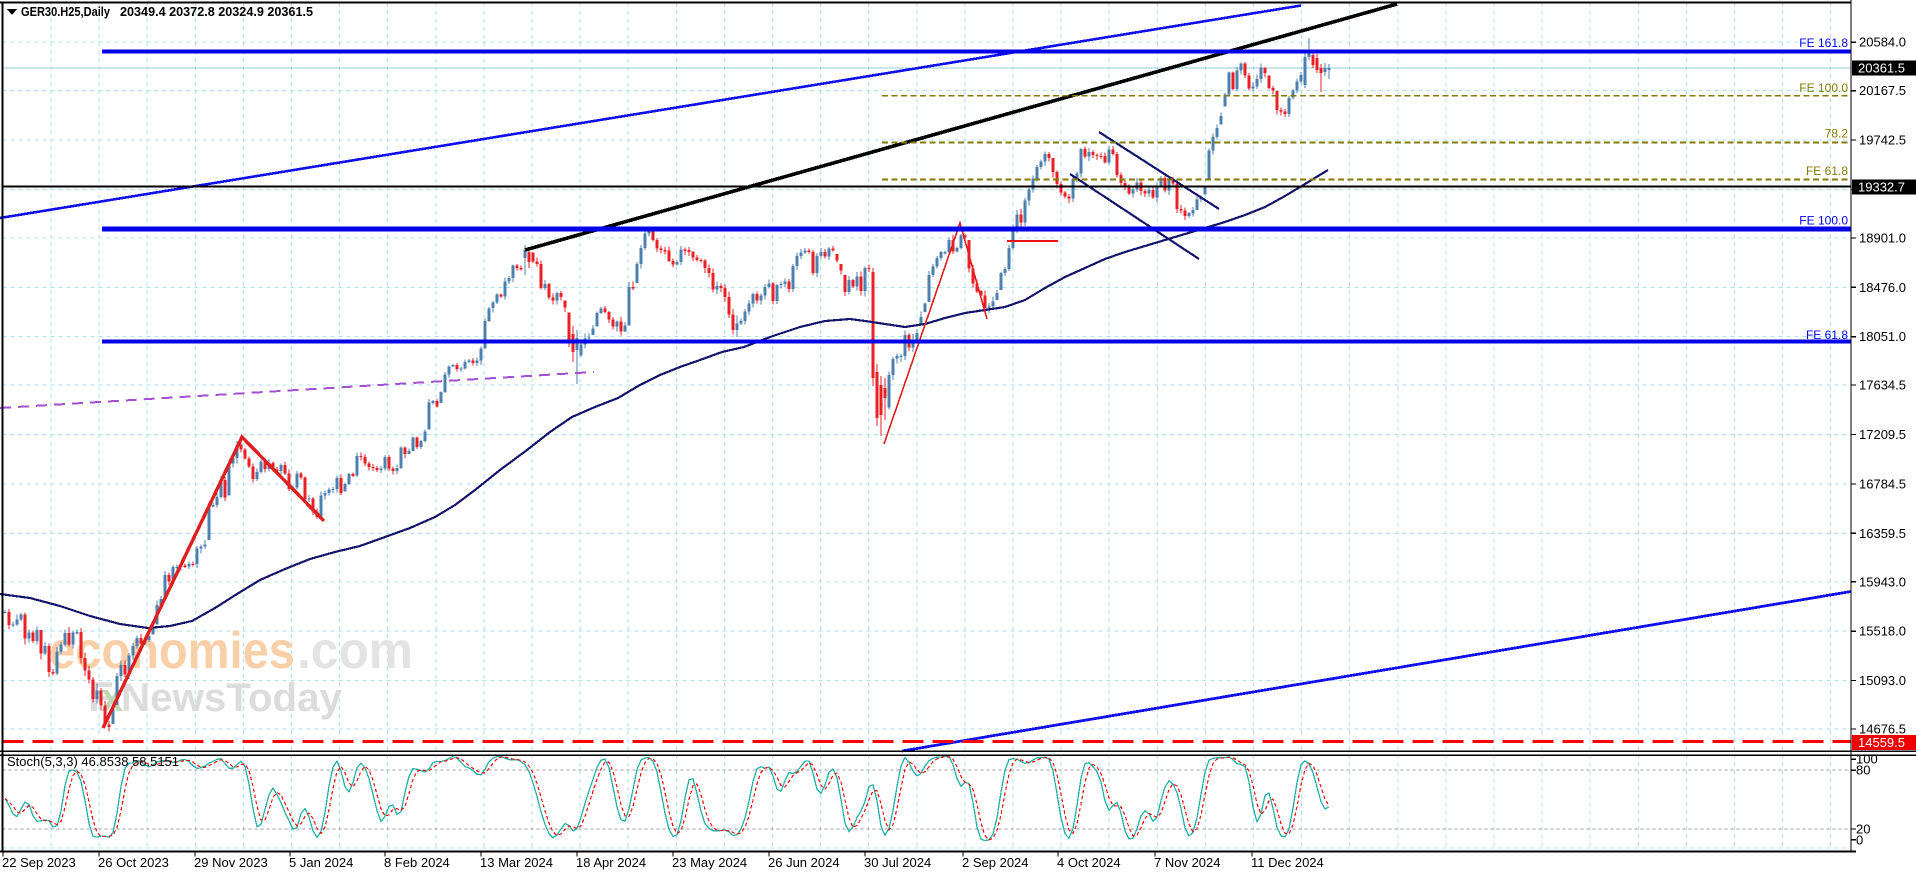  I want to click on svg-text: 11 Dec 2024, so click(1287, 862).